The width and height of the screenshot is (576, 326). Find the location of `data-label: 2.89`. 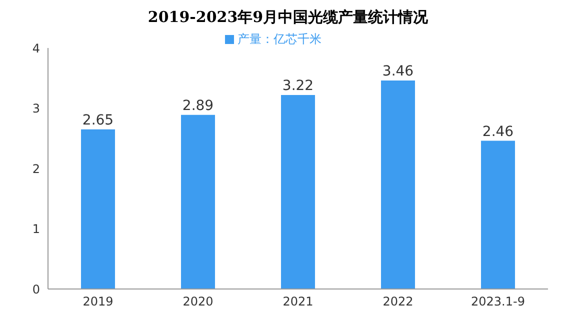

data-label: 2.89 is located at coordinates (198, 106).